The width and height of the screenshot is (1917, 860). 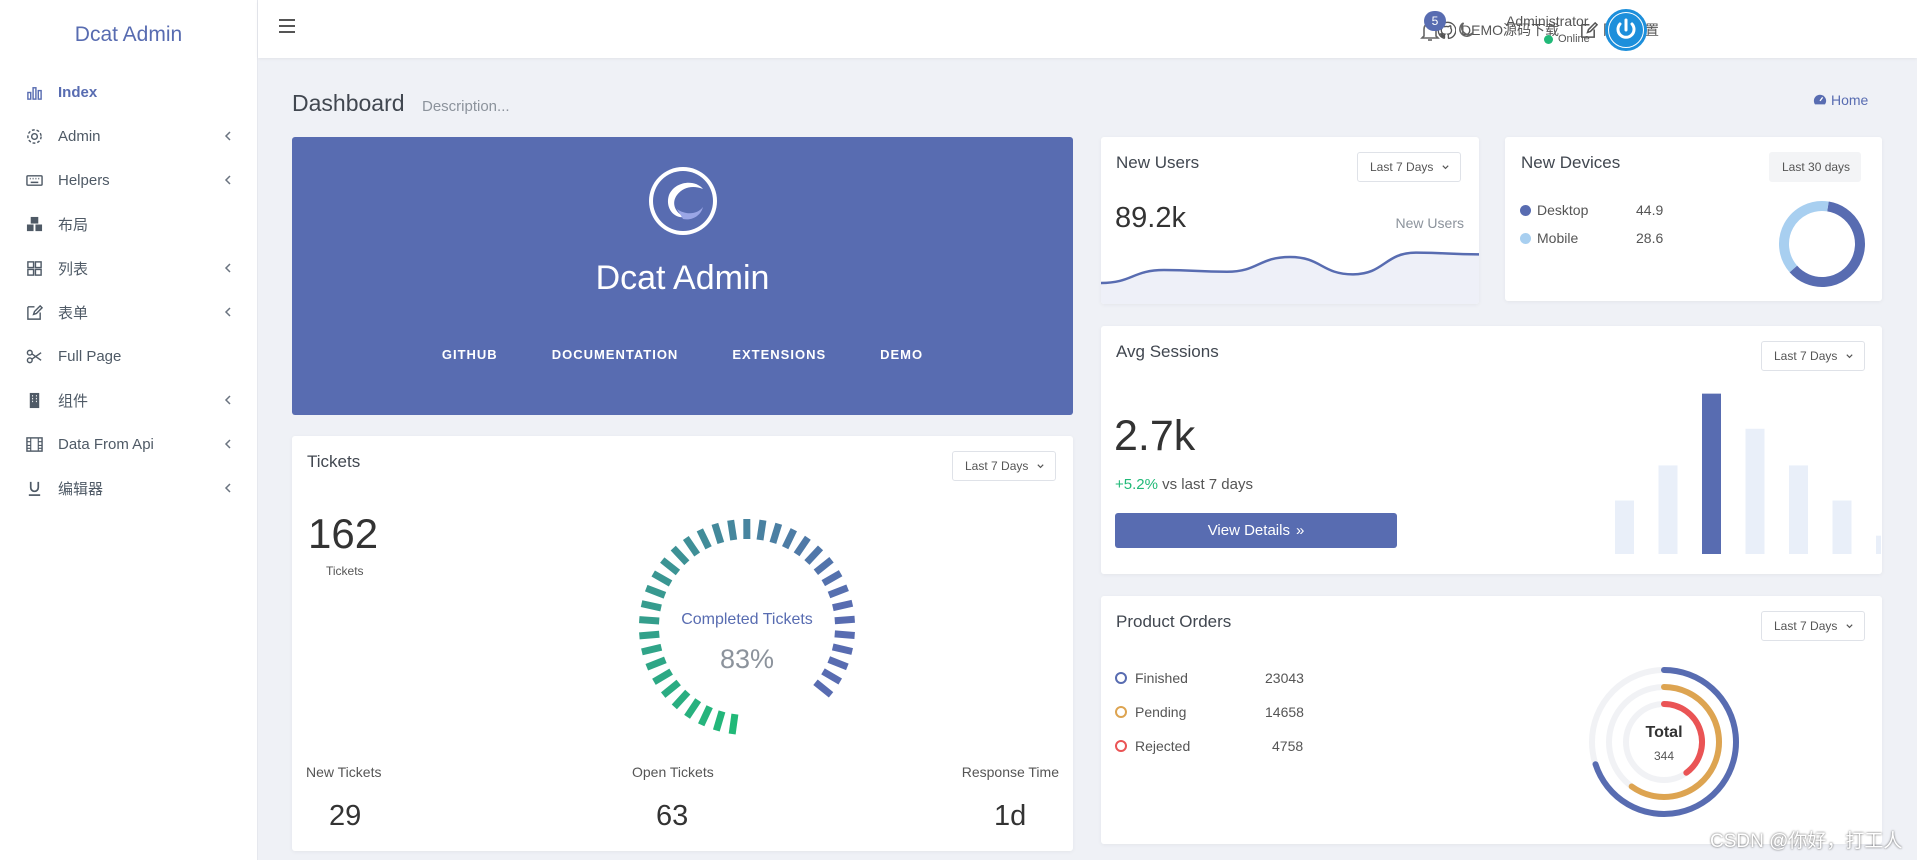 I want to click on banner-link-github: GITHUB, so click(x=469, y=354).